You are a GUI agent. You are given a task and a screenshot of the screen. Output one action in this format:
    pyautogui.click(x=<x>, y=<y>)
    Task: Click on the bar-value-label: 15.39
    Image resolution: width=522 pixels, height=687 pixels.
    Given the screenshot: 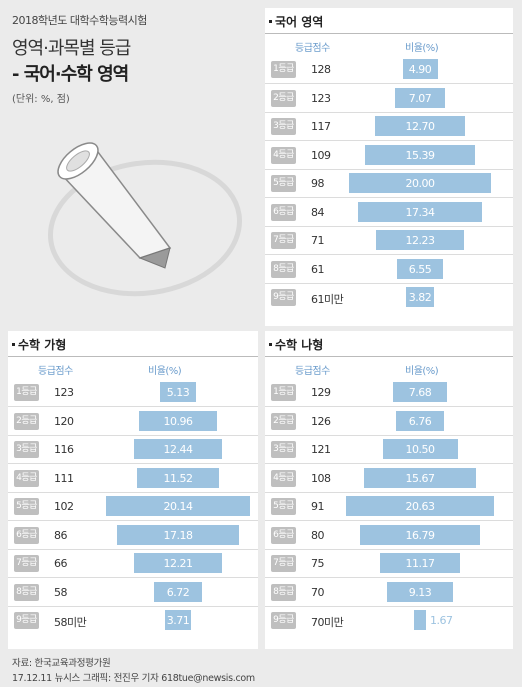 What is the action you would take?
    pyautogui.click(x=420, y=155)
    